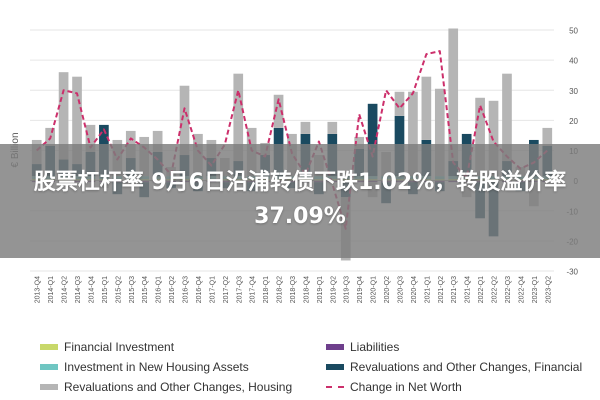 Image resolution: width=600 pixels, height=400 pixels. What do you see at coordinates (468, 289) in the screenshot?
I see `x-tick-label: 2021-Q4` at bounding box center [468, 289].